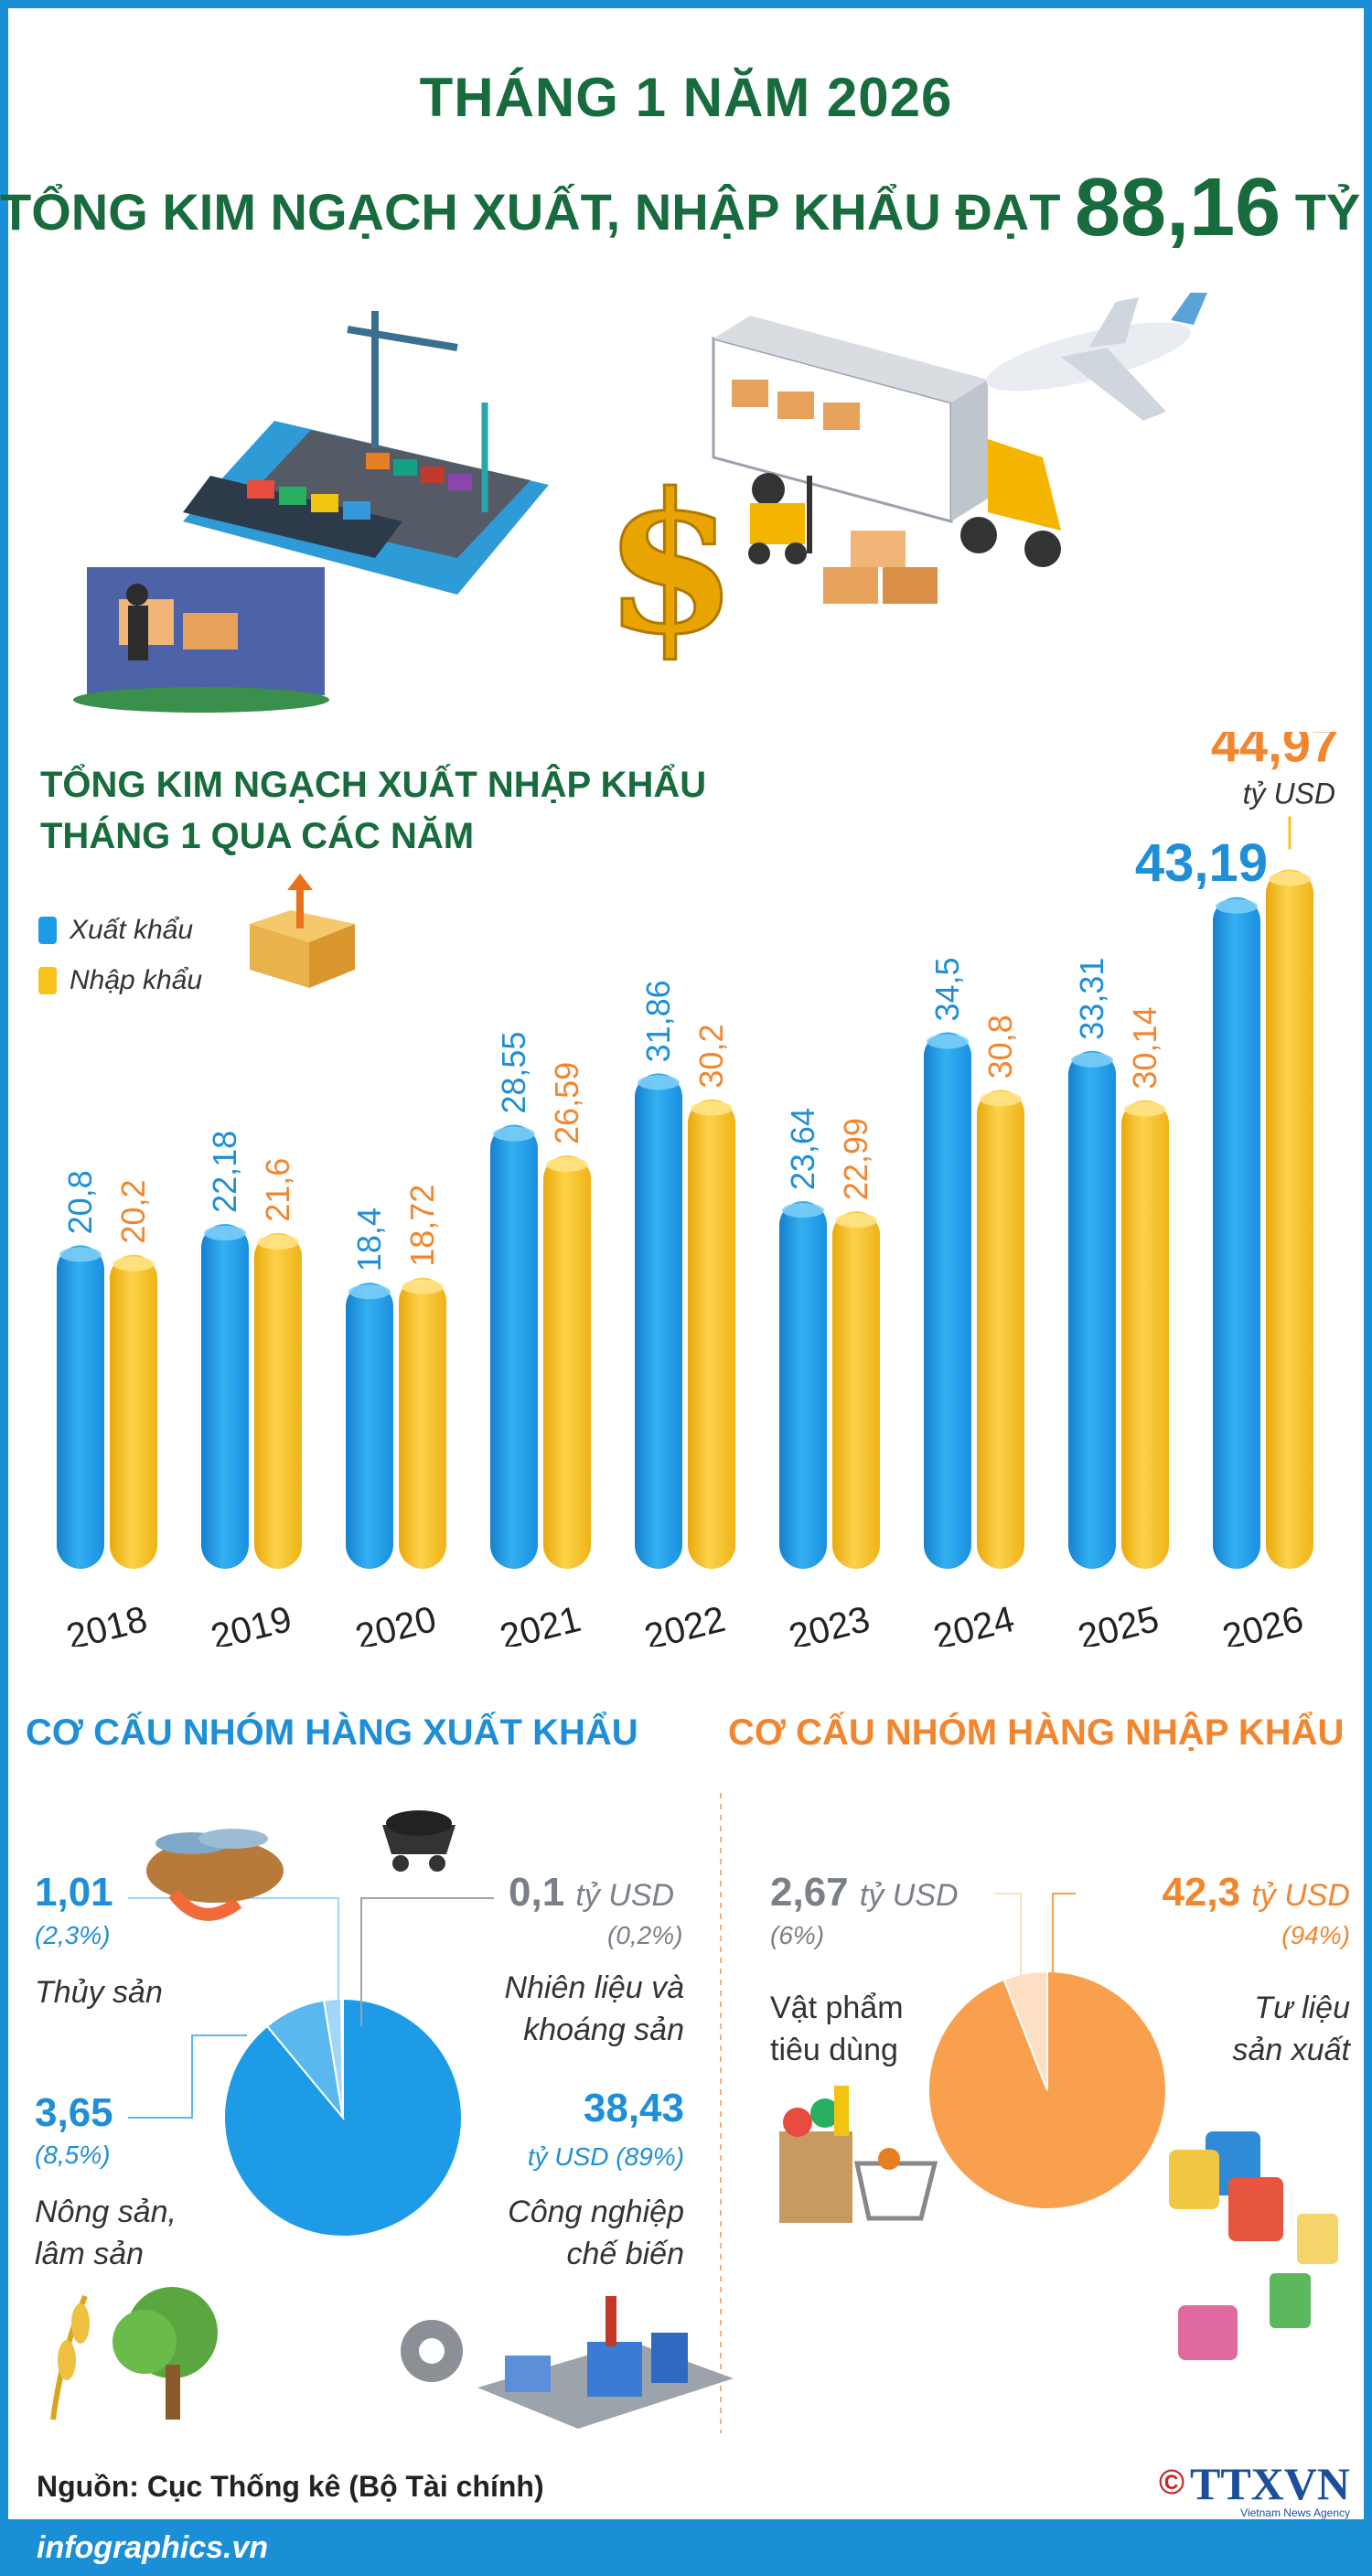  I want to click on export-bar-cap-2026, so click(1237, 906).